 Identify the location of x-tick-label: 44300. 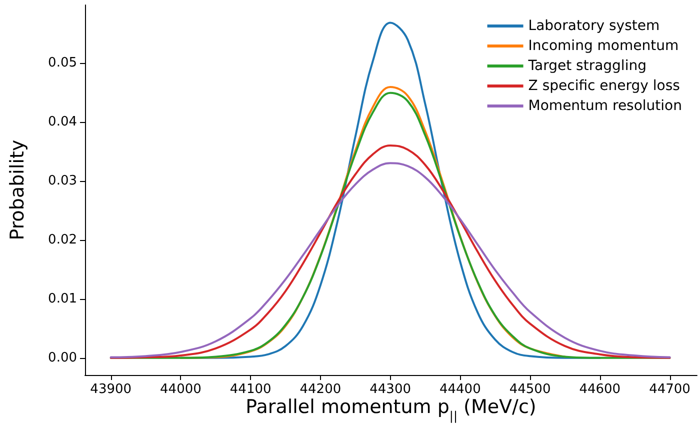
(390, 389).